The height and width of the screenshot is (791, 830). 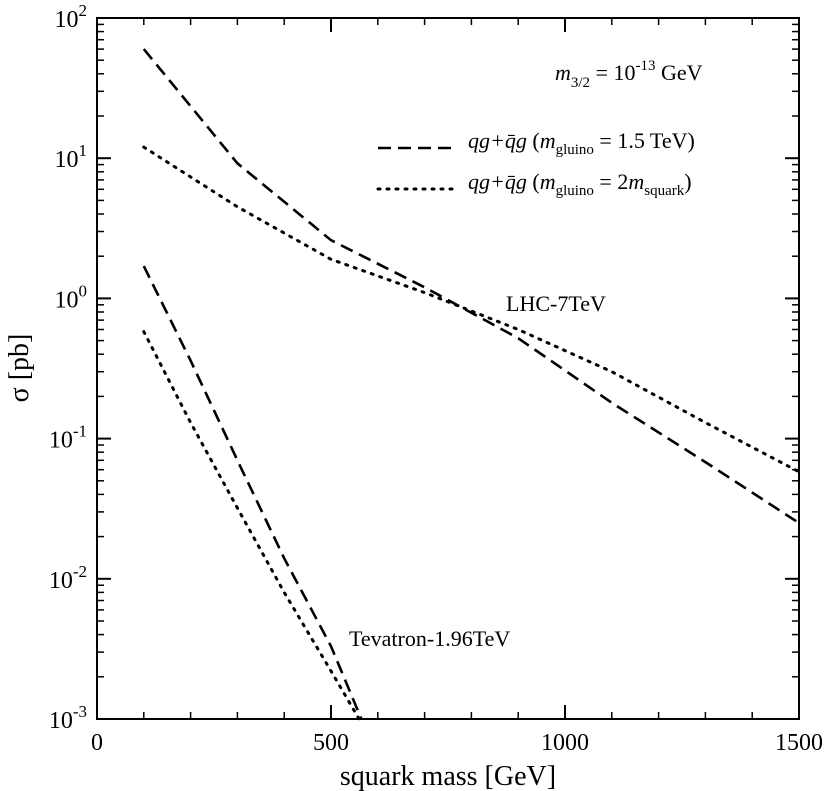 What do you see at coordinates (71, 297) in the screenshot?
I see `y-tick-label: 10⁰` at bounding box center [71, 297].